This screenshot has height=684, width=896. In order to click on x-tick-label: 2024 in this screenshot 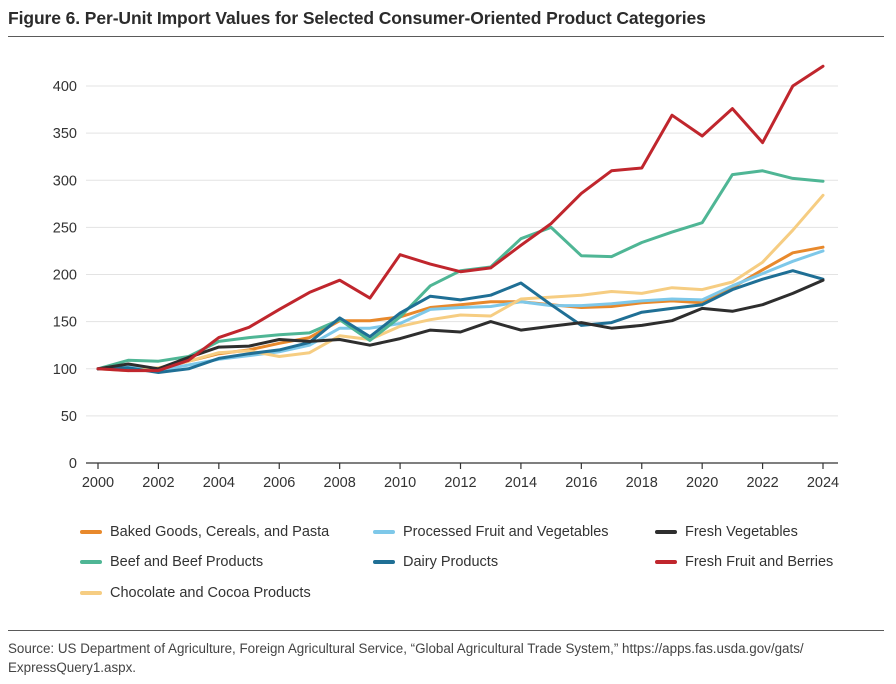, I will do `click(823, 483)`.